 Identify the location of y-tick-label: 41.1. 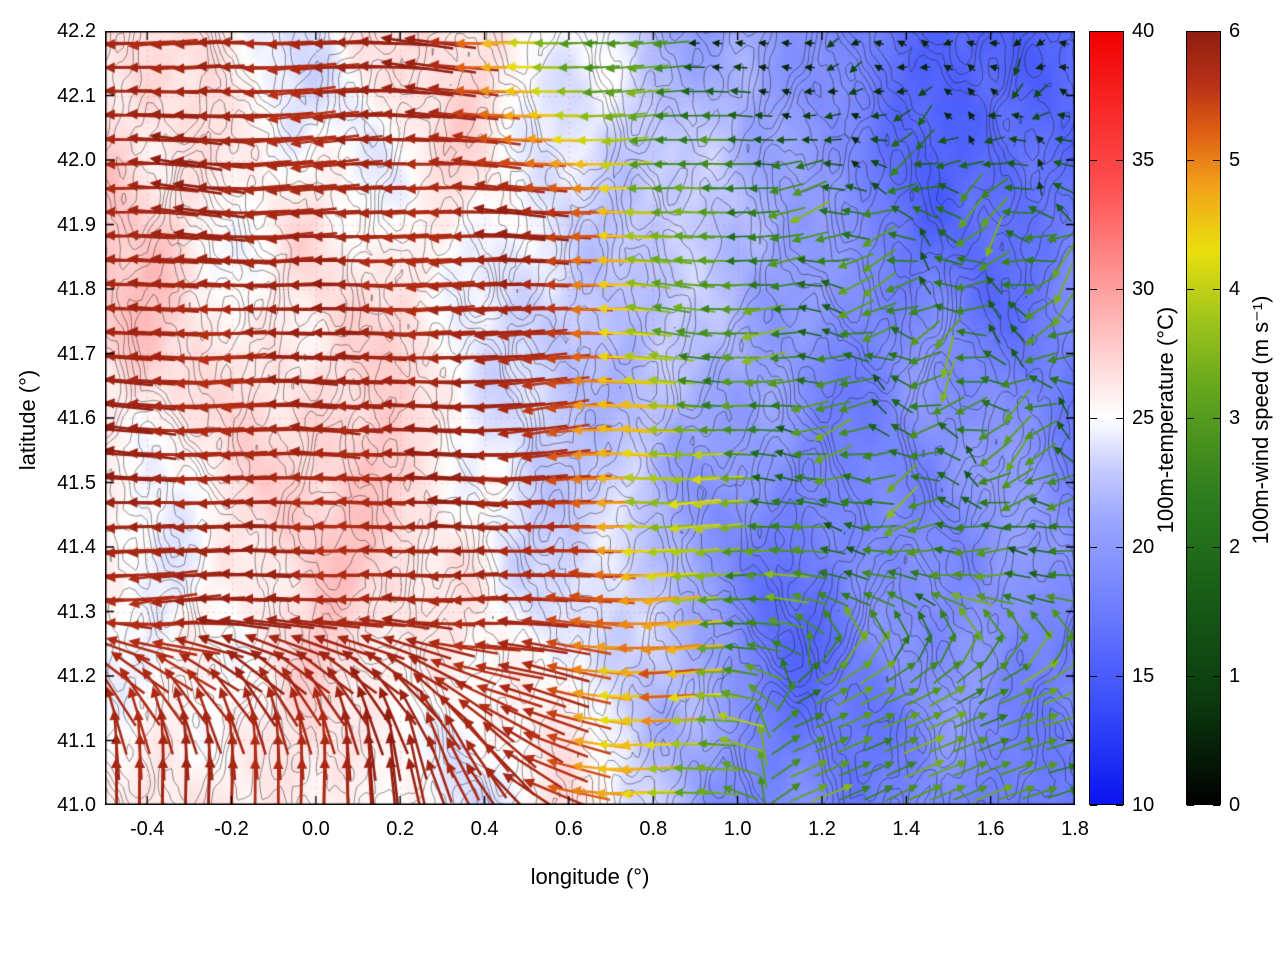
(76, 740).